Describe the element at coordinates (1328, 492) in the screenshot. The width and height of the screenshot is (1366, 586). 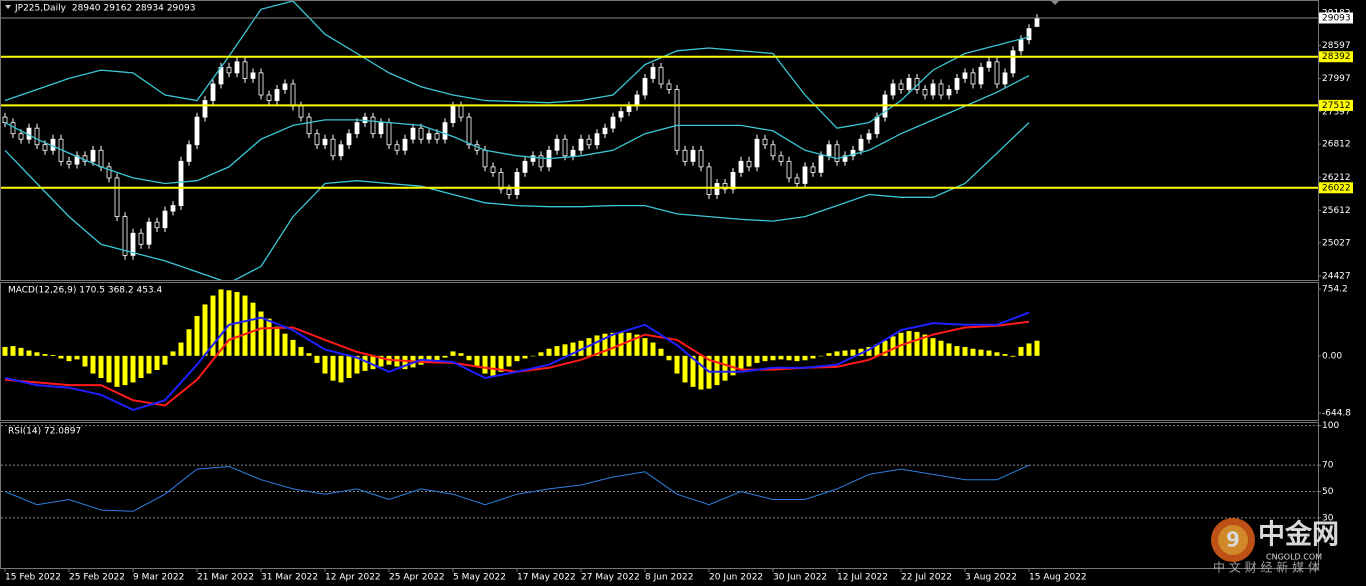
I see `y-tick-label: 50` at that location.